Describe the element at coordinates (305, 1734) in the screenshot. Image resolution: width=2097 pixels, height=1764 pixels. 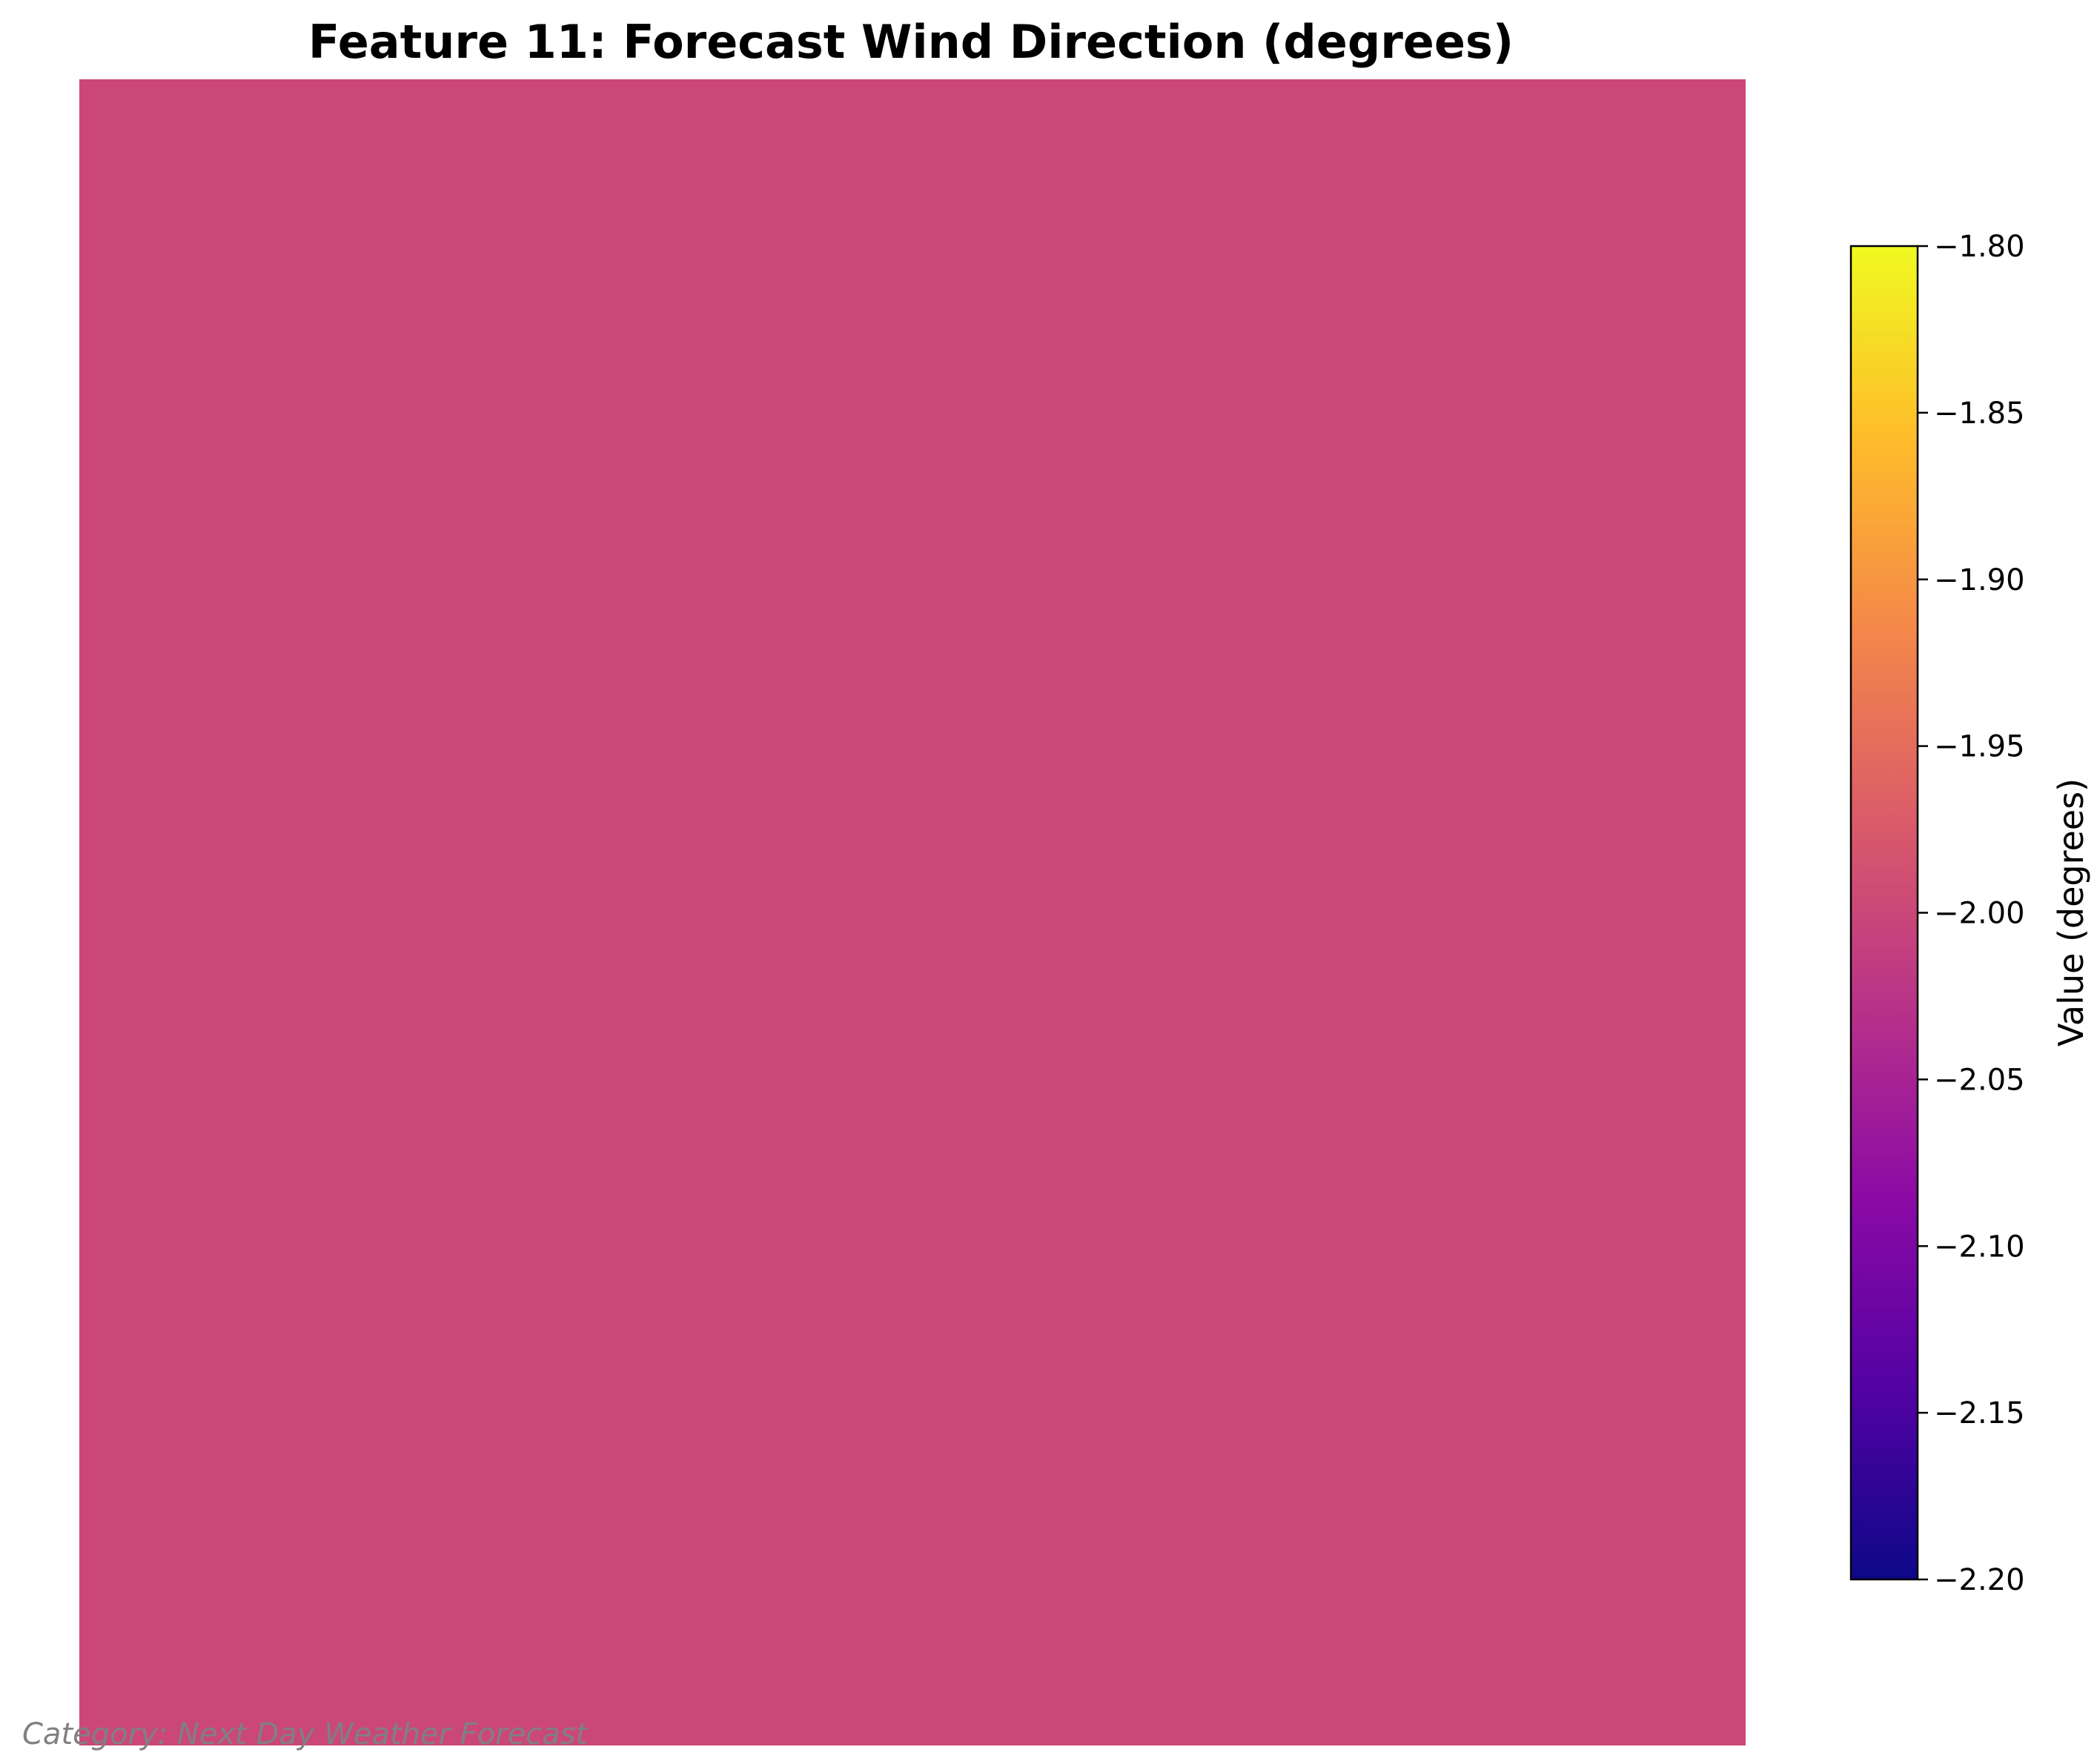
I see `category-caption: Category: Next Day Weather Forecast` at that location.